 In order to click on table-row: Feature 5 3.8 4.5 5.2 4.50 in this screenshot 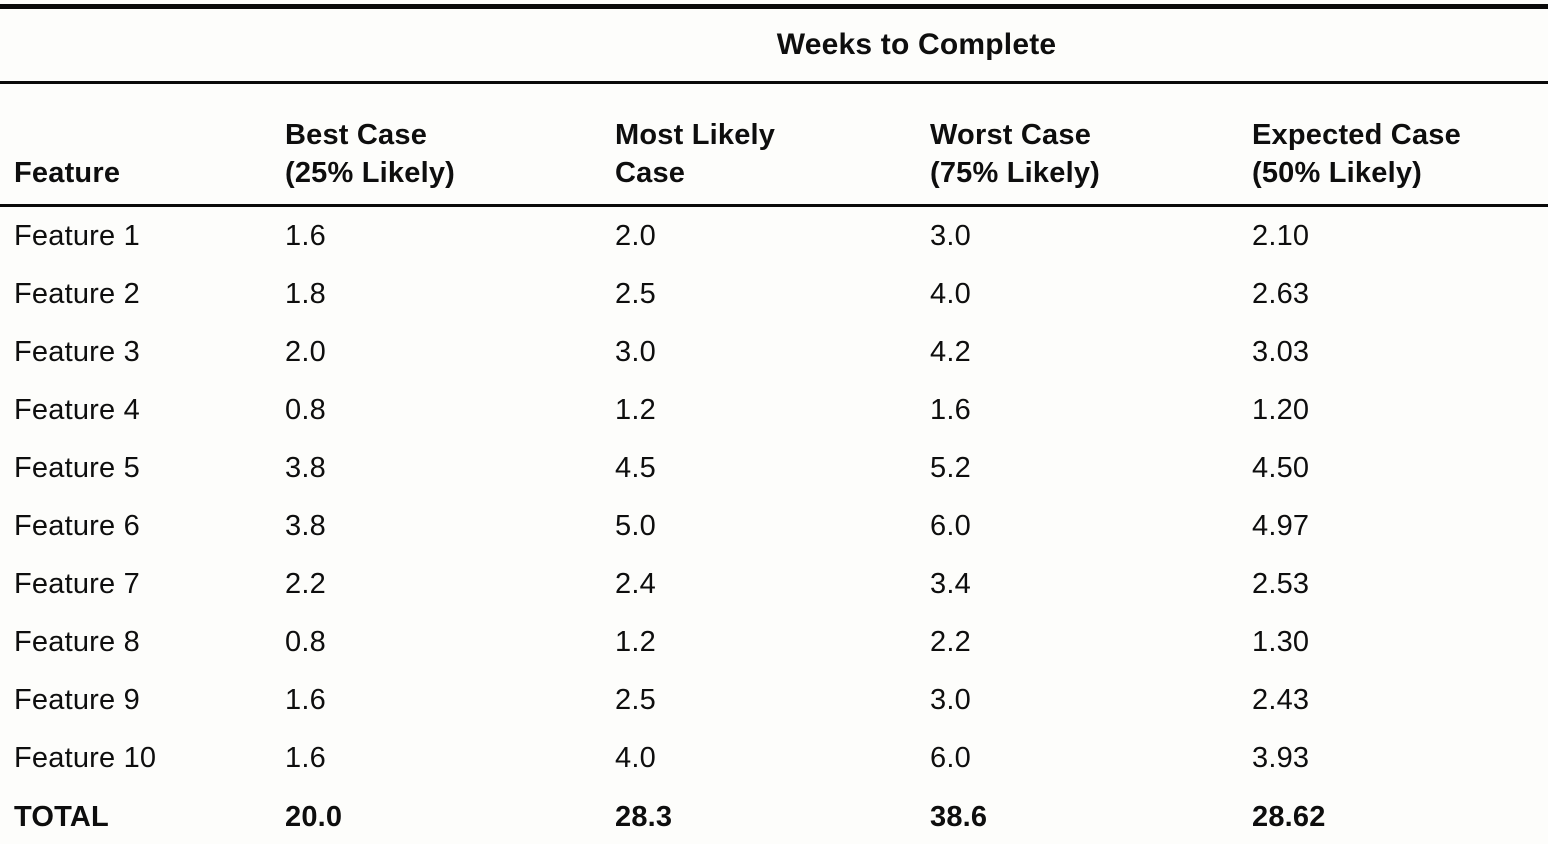, I will do `click(774, 468)`.